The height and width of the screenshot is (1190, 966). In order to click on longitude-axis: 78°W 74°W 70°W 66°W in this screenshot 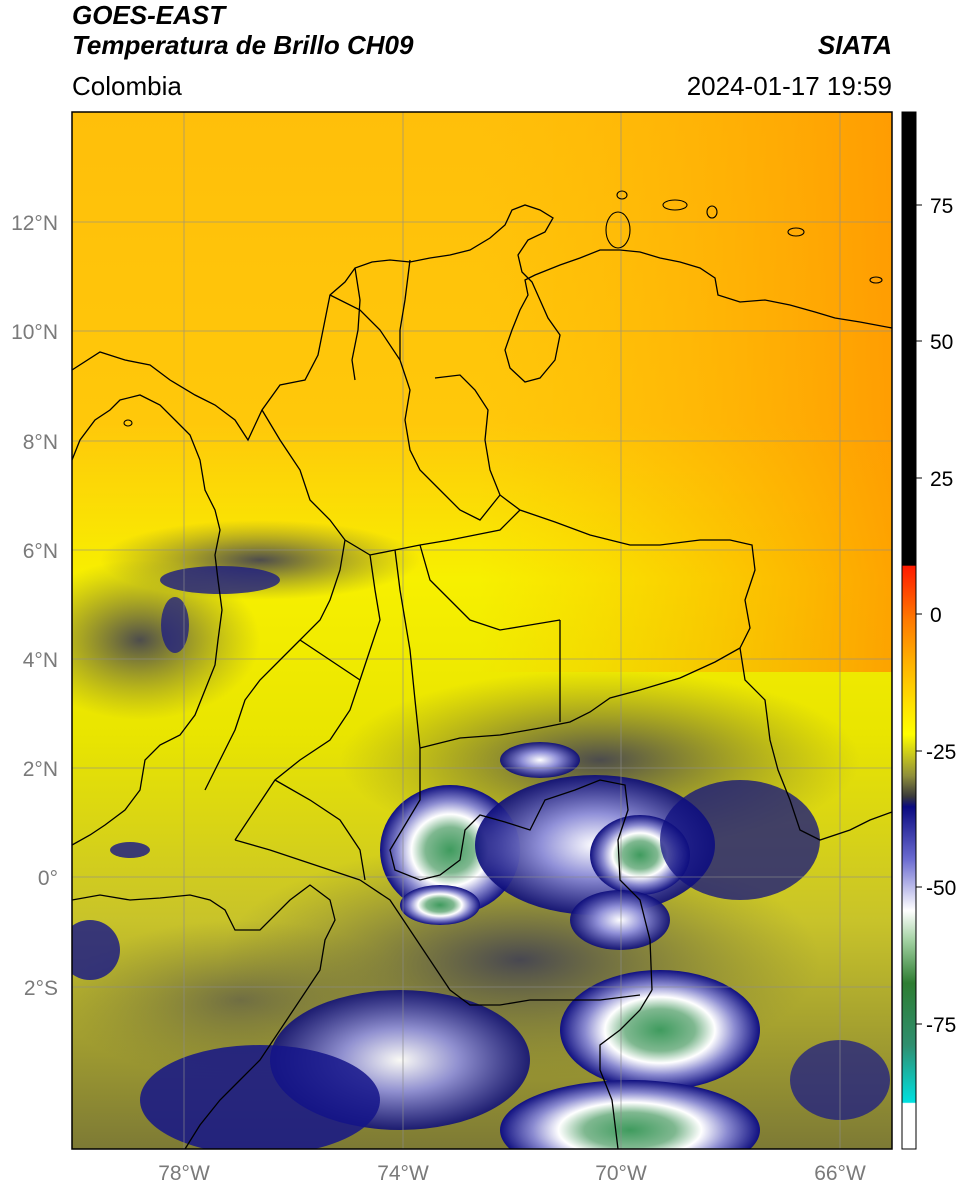, I will do `click(512, 1173)`.